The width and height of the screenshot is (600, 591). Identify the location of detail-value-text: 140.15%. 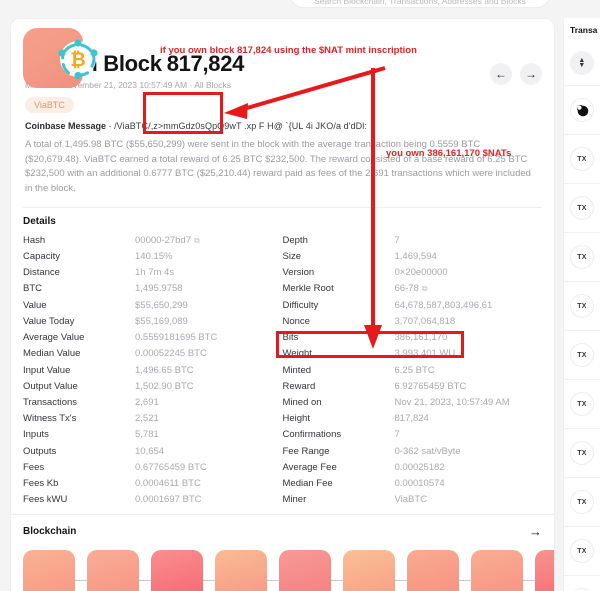
(154, 257).